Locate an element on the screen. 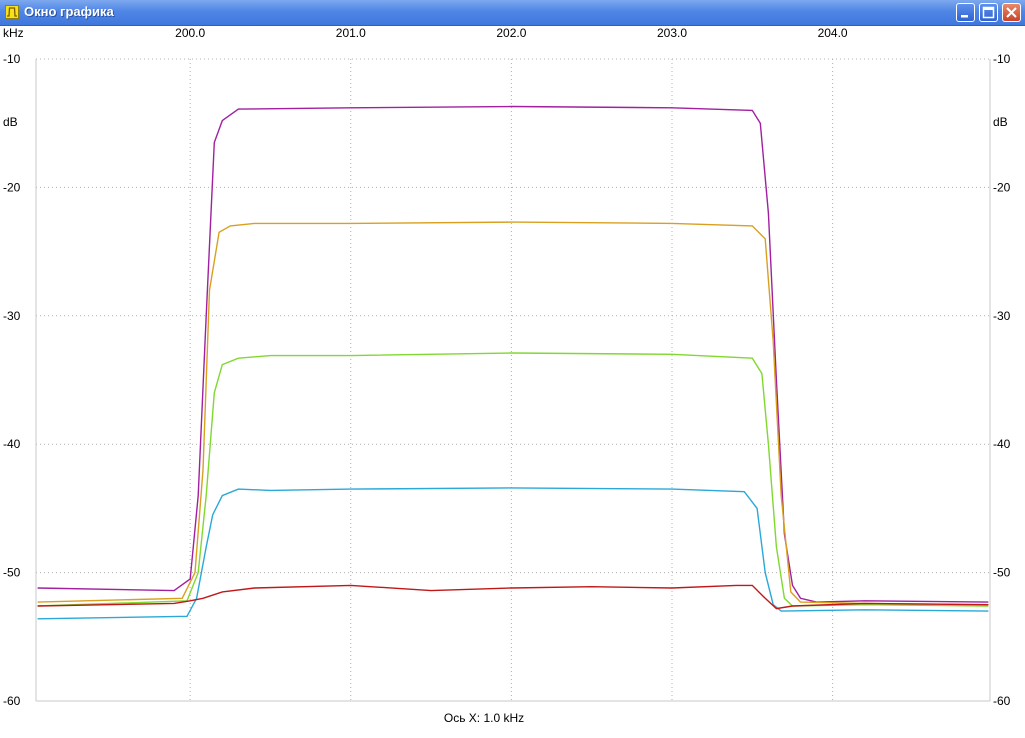  x-tick-label: 204.0 is located at coordinates (833, 33).